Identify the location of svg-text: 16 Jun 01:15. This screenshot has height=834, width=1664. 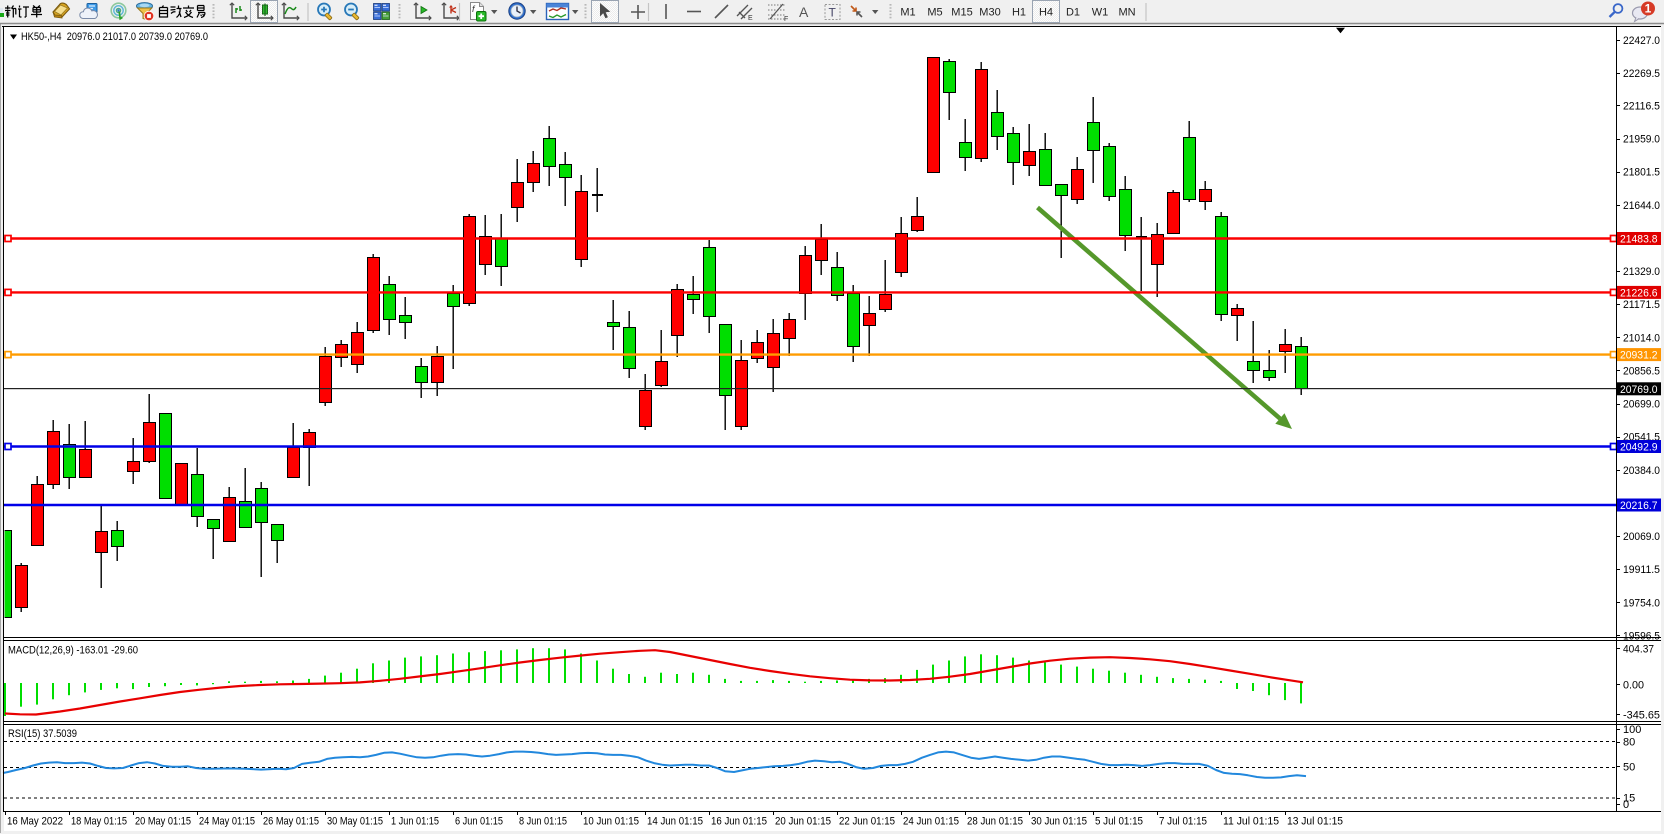
(739, 822).